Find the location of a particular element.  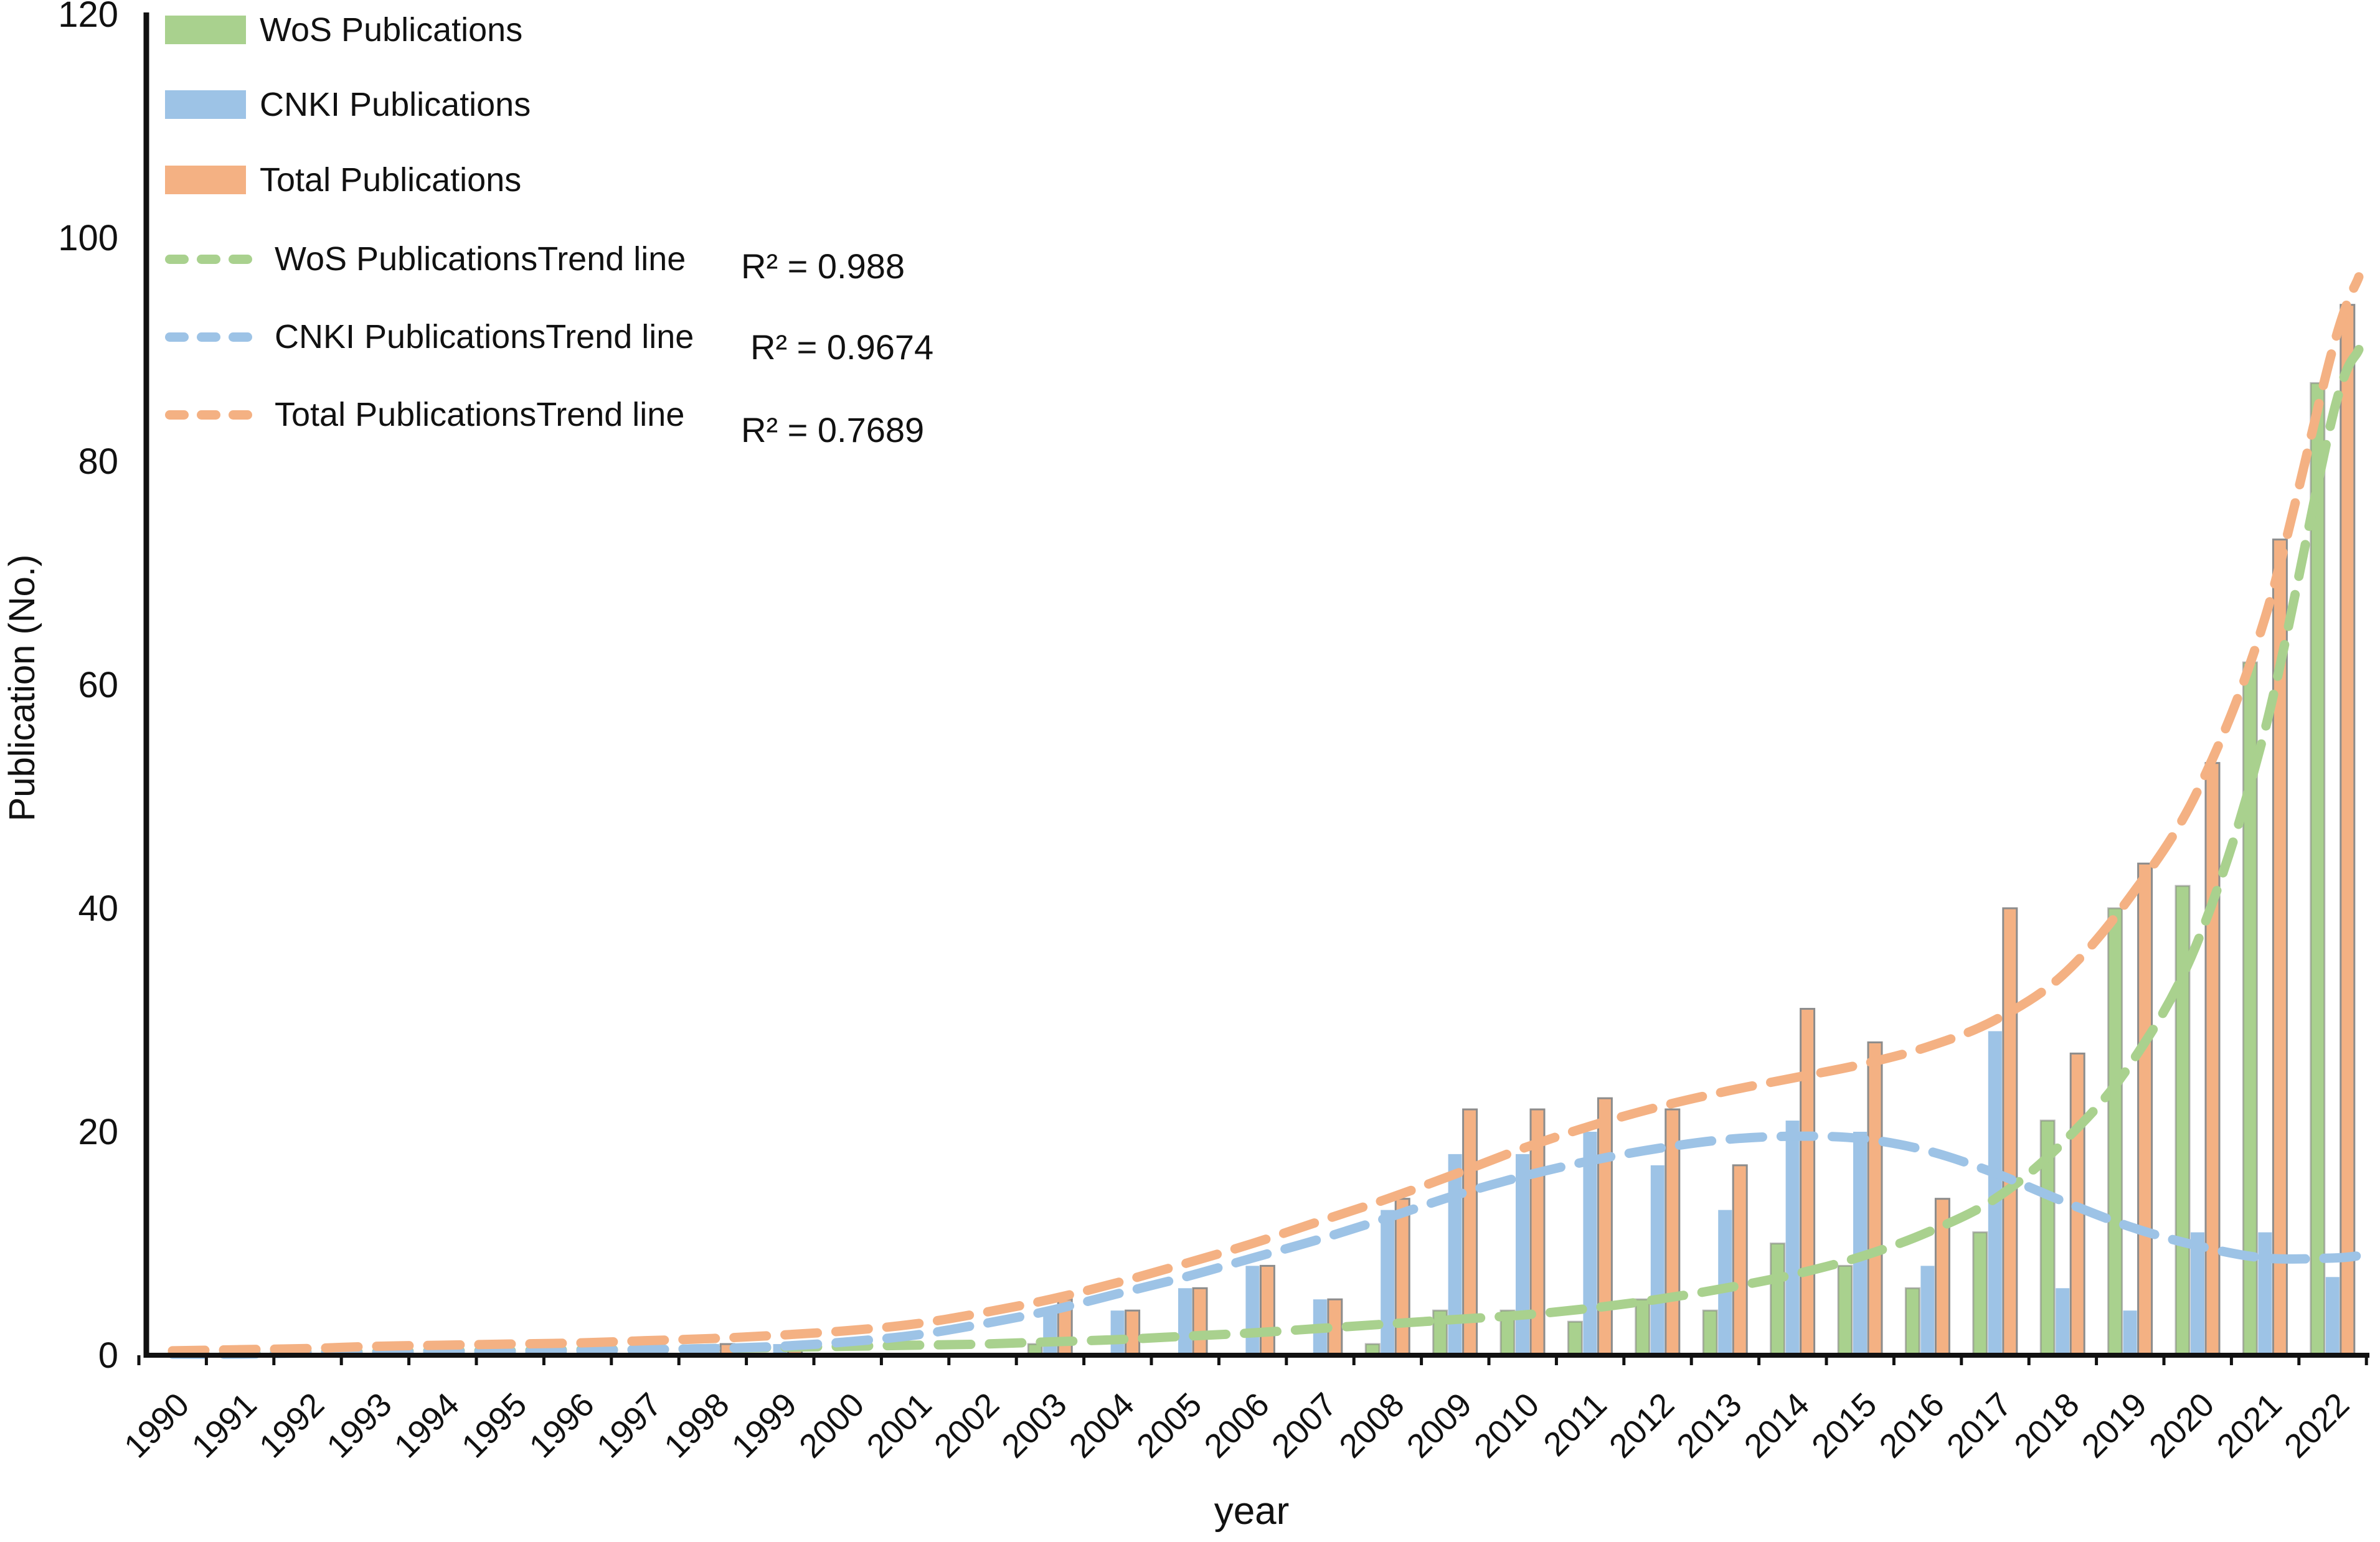

svg-text: 2001 is located at coordinates (899, 1425).